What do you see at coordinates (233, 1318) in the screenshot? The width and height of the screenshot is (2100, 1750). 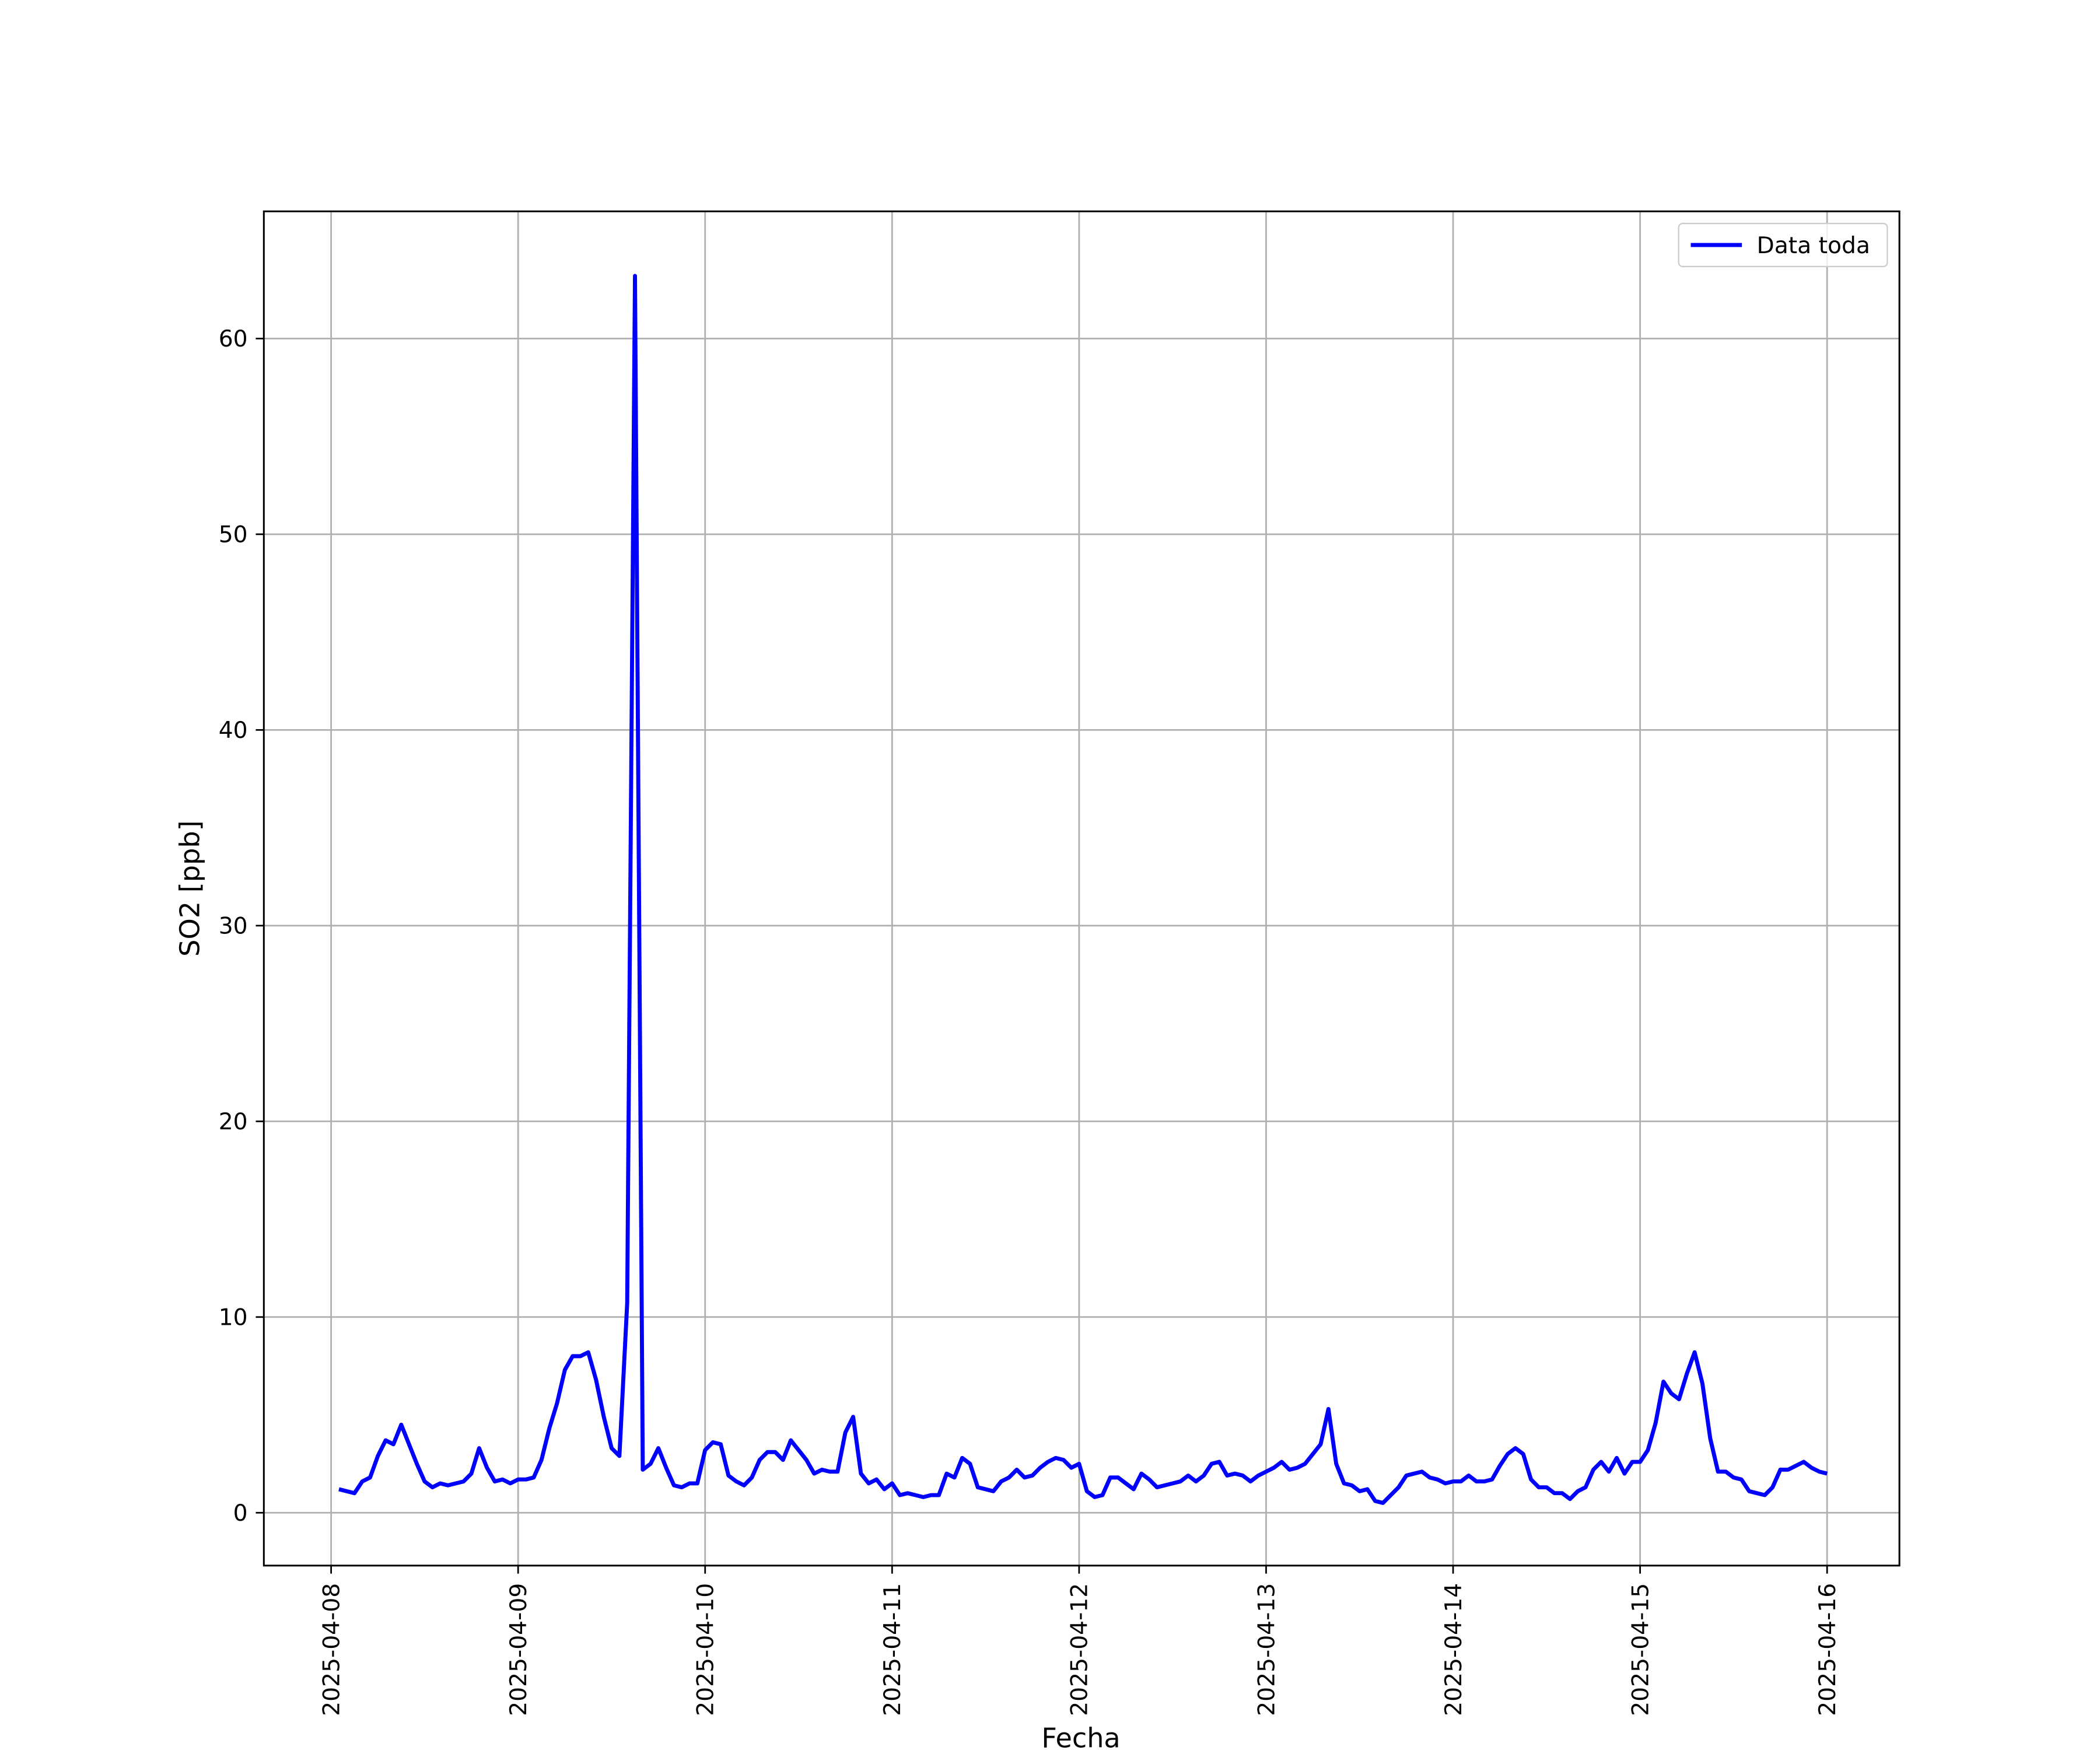 I see `y-tick-label: 10` at bounding box center [233, 1318].